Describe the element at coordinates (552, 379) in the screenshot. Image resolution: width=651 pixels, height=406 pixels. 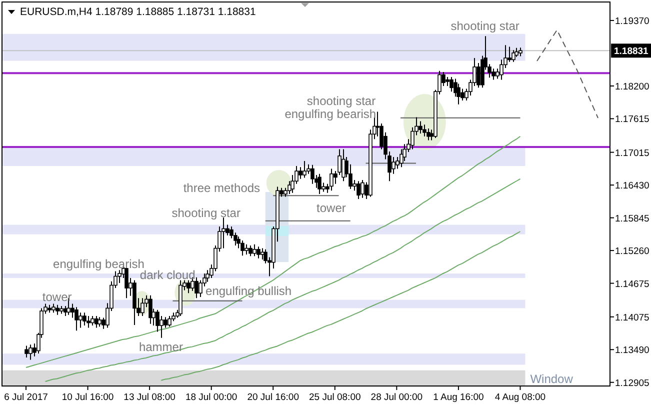
I see `band-label: Window` at that location.